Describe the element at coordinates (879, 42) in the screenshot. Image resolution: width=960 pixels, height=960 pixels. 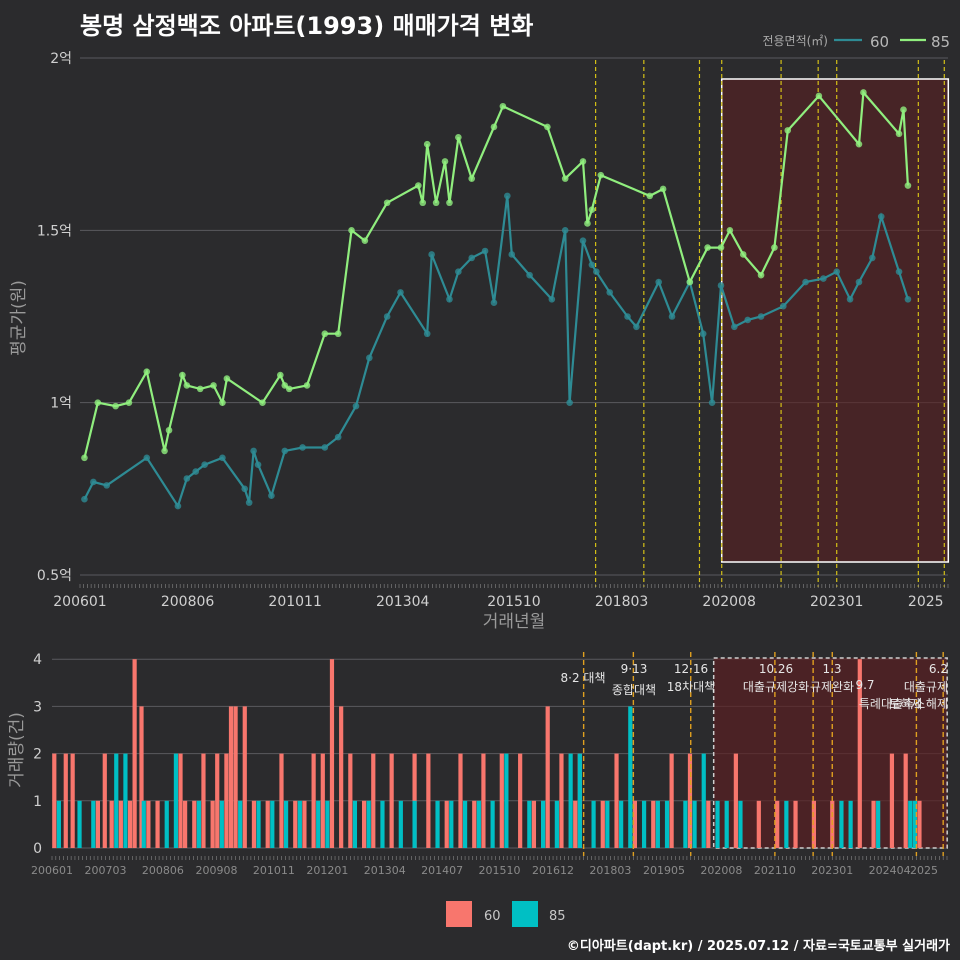
I see `legend-label-60: 60` at that location.